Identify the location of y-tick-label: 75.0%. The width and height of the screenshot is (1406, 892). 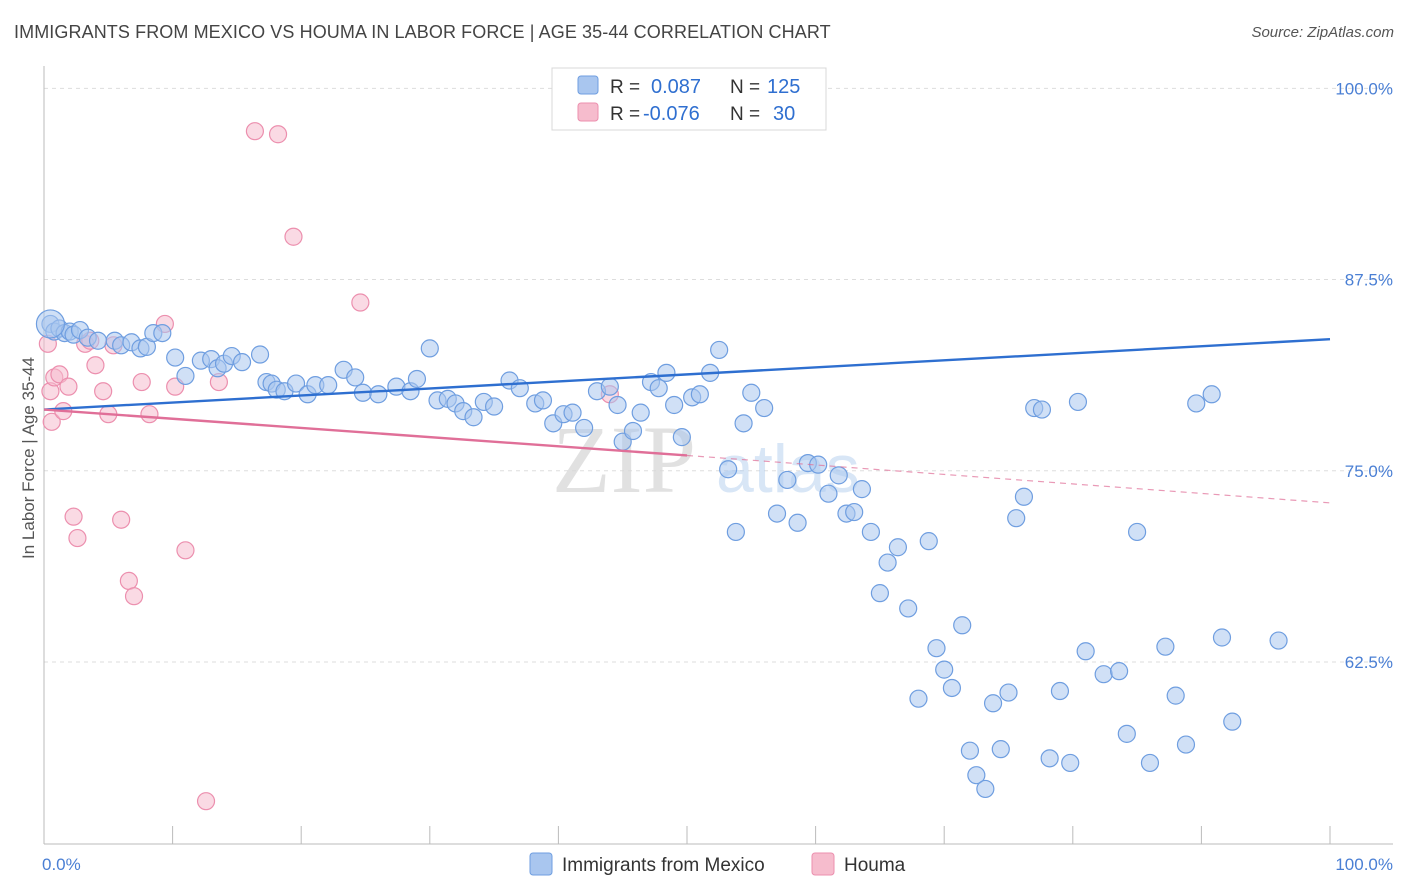
(1369, 471).